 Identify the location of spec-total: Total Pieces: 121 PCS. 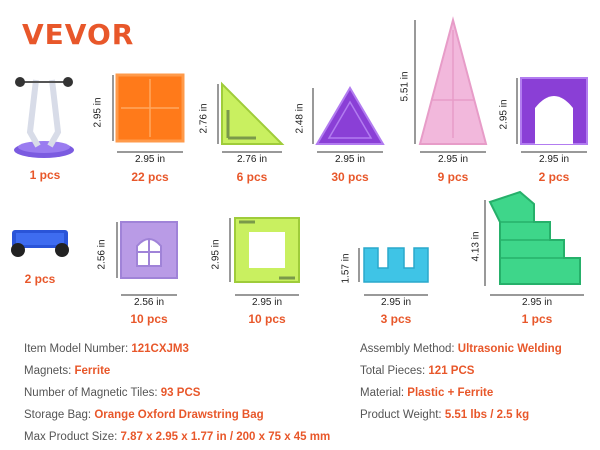
(417, 371).